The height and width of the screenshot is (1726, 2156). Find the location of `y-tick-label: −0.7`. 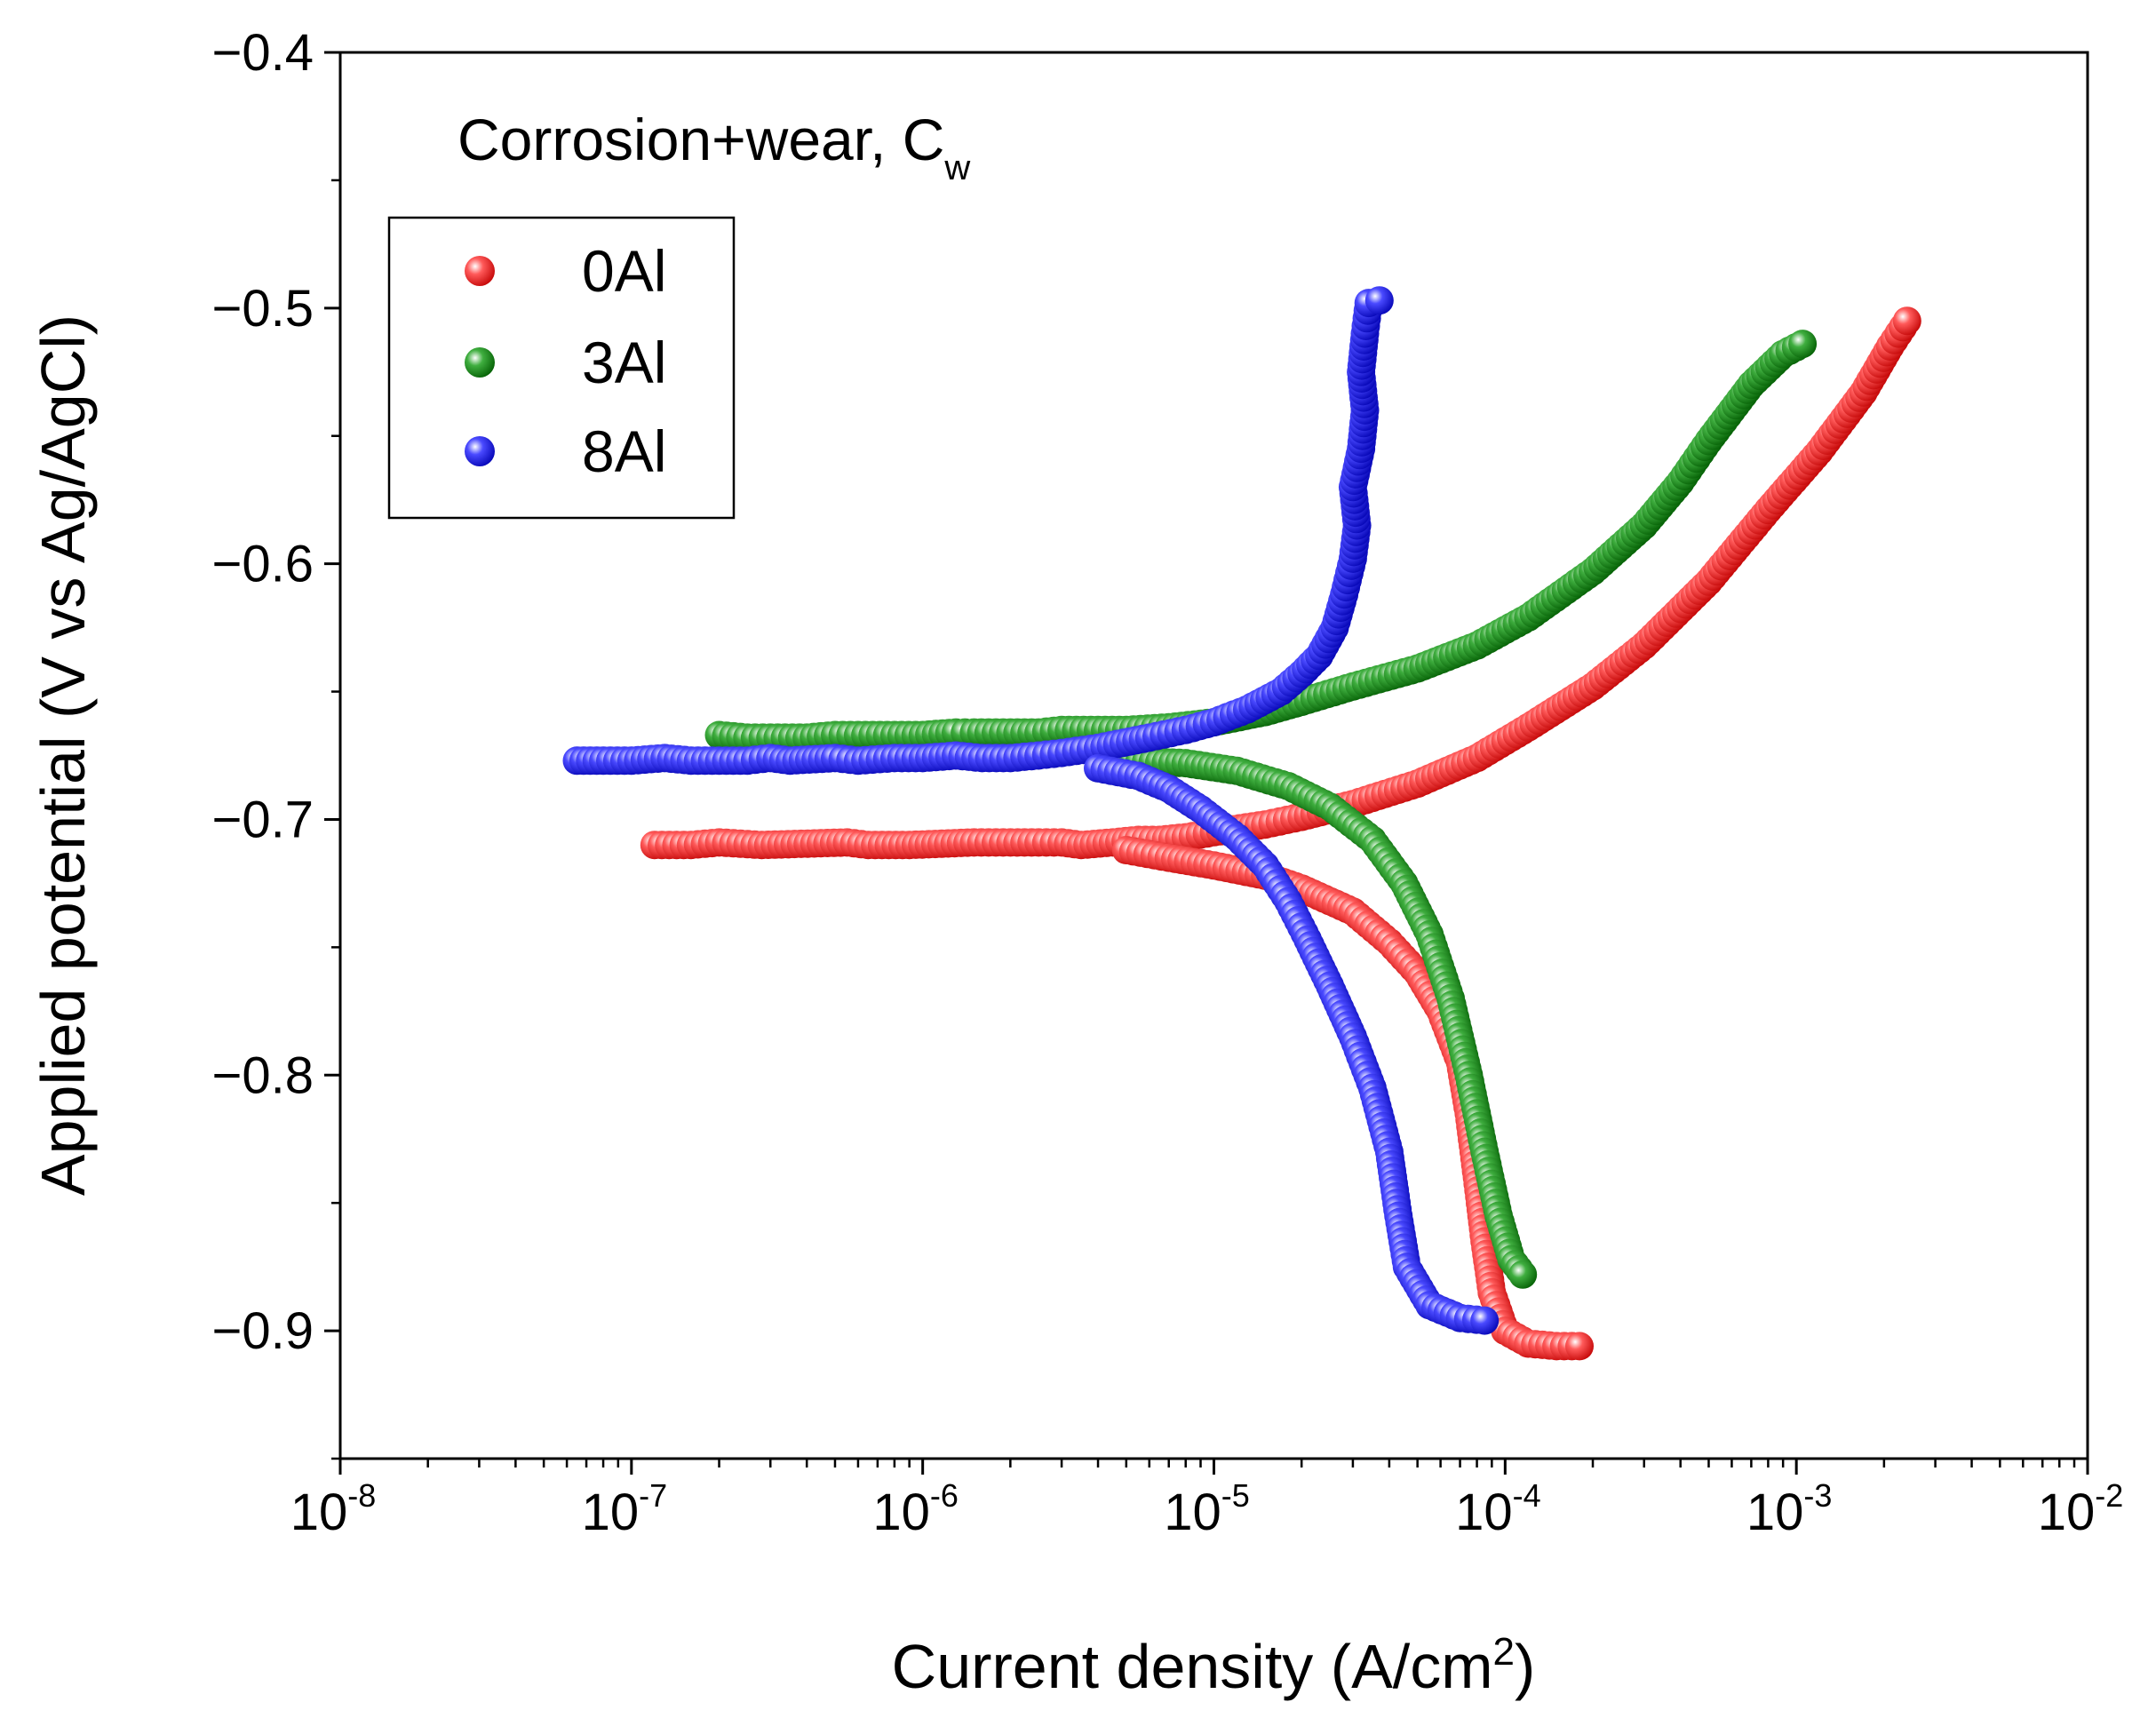

y-tick-label: −0.7 is located at coordinates (263, 820).